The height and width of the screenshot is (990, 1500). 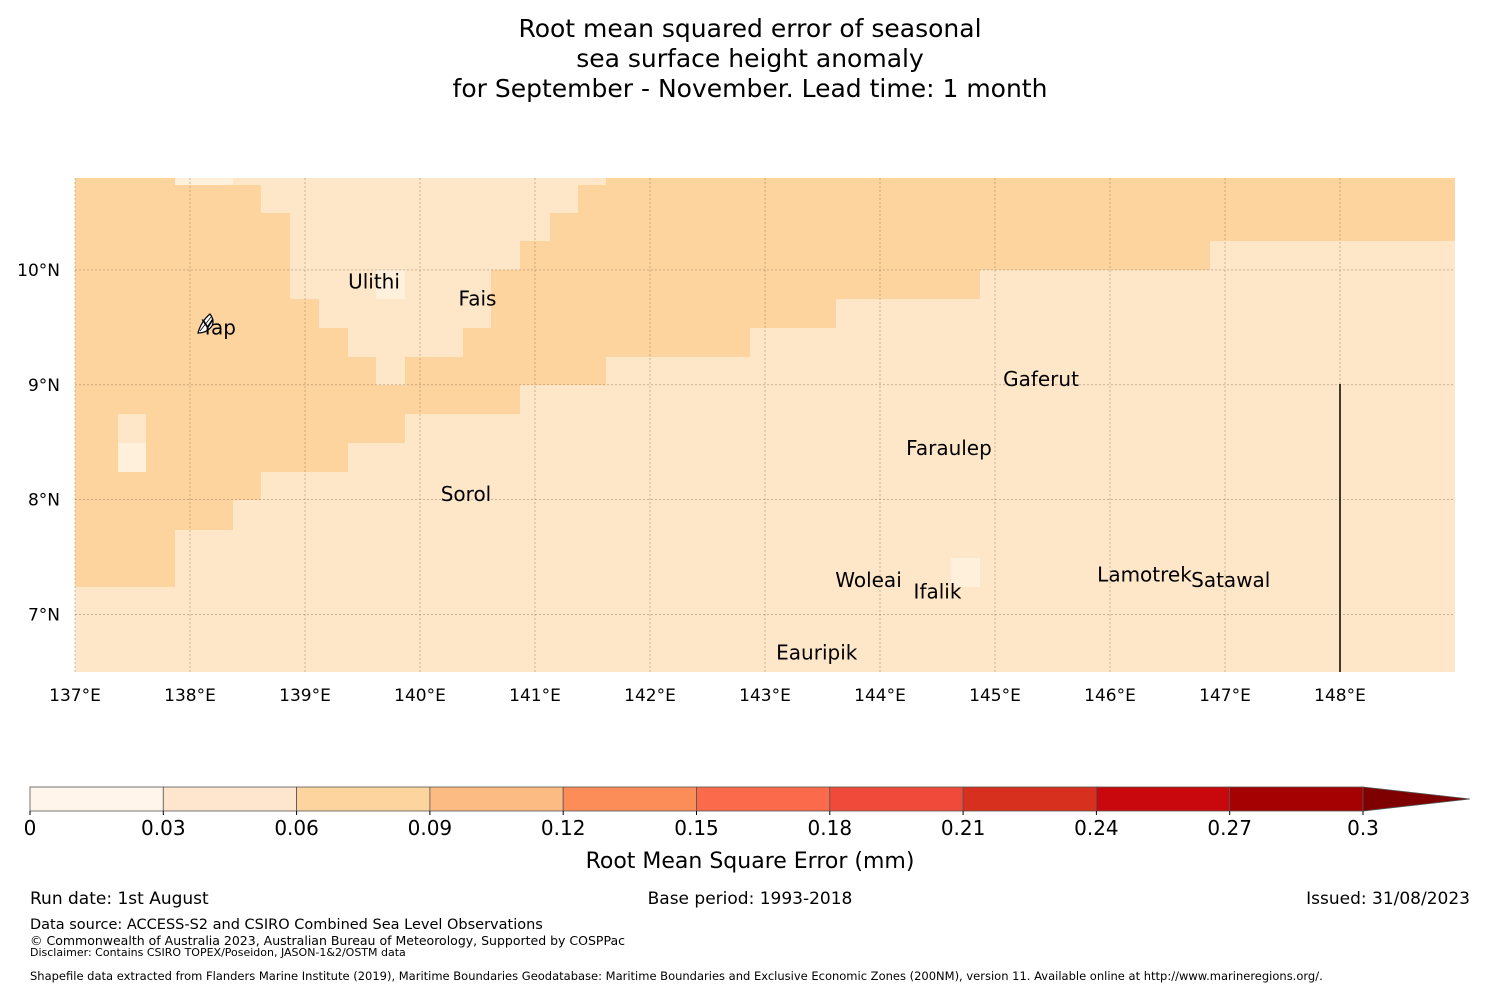 I want to click on latitude-tick-label: 10°N, so click(x=38, y=271).